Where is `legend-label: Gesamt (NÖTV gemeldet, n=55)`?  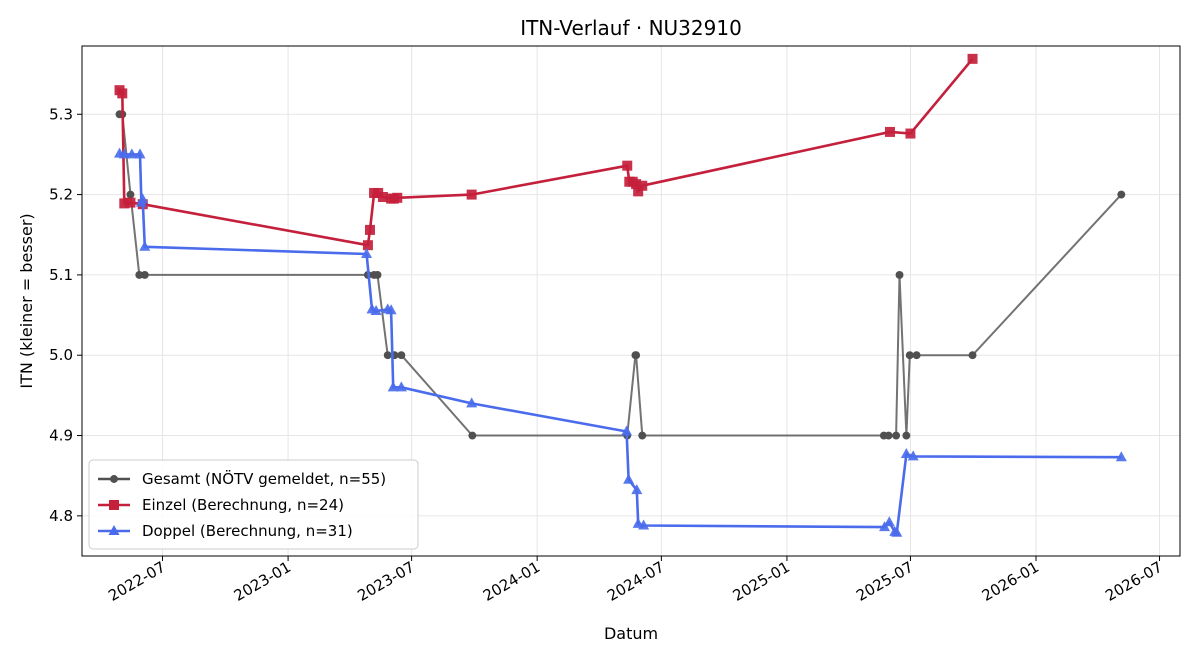 legend-label: Gesamt (NÖTV gemeldet, n=55) is located at coordinates (264, 478).